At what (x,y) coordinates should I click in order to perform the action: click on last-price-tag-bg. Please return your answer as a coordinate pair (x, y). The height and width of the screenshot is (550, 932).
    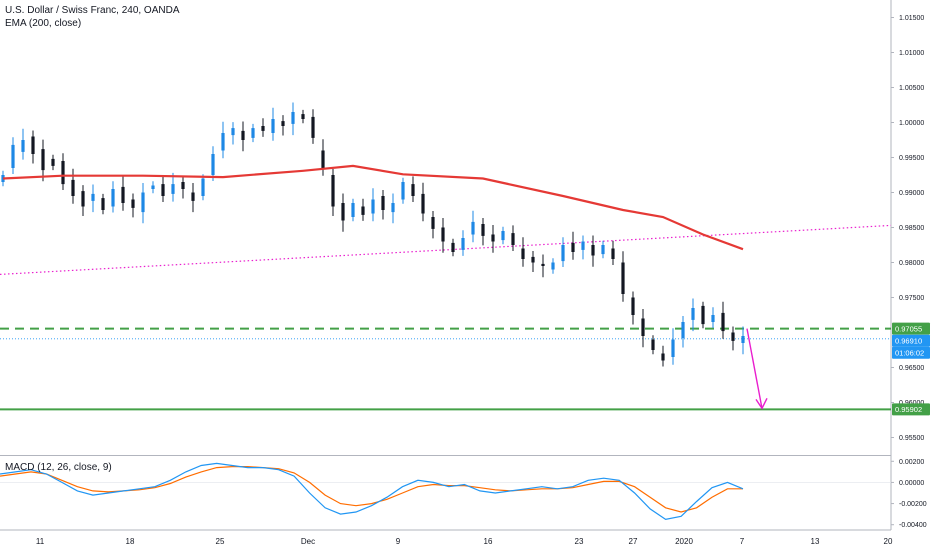
    Looking at the image, I should click on (911, 340).